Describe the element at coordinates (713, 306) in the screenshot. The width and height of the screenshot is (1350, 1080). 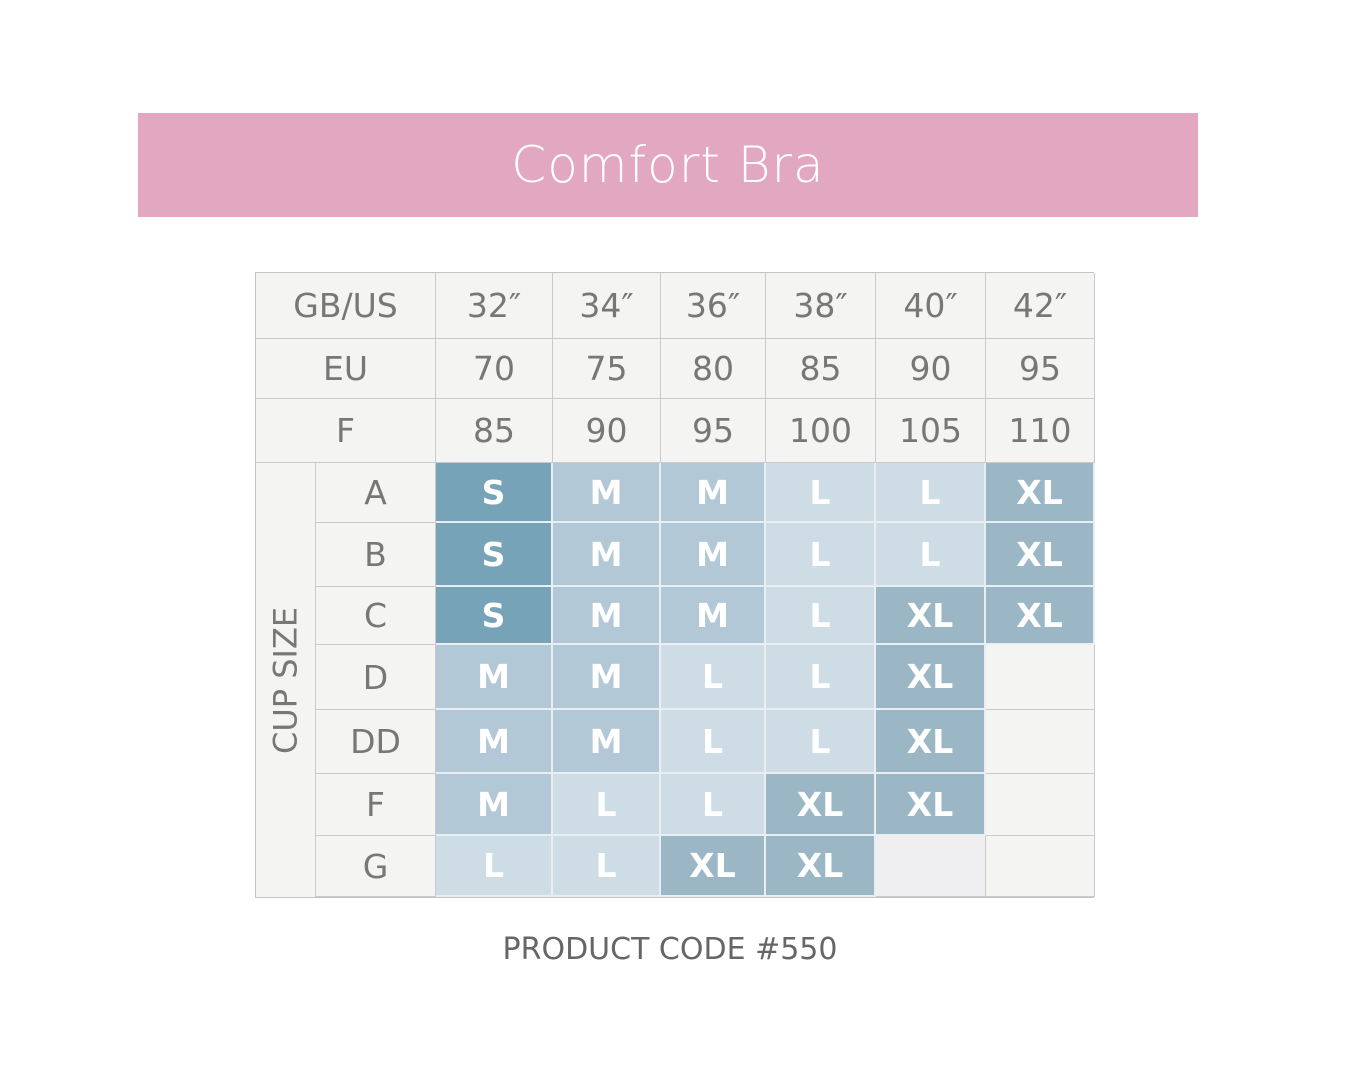
I see `band-size-cell: 36″` at that location.